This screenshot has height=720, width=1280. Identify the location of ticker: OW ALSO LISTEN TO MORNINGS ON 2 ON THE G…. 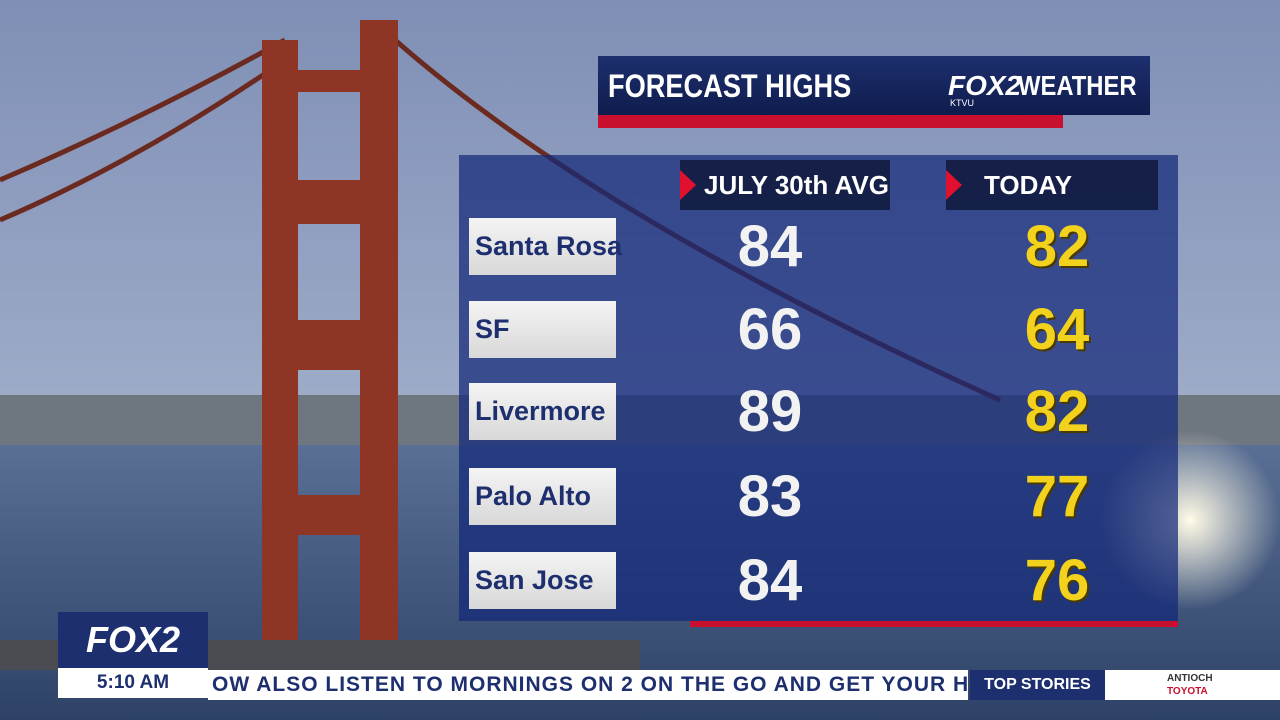
(588, 685).